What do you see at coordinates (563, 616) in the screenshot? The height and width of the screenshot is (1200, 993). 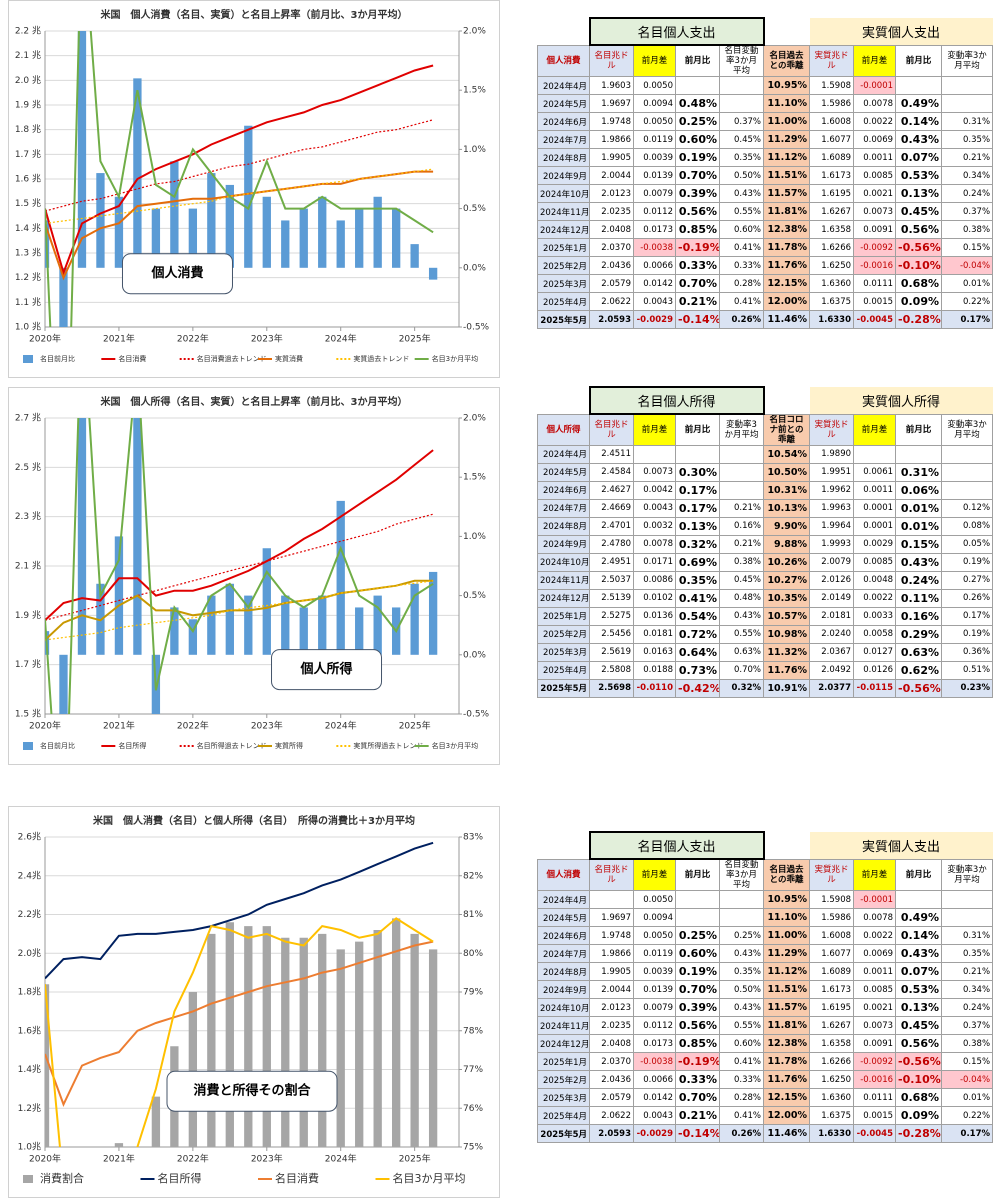 I see `row-label: 2025年1月` at bounding box center [563, 616].